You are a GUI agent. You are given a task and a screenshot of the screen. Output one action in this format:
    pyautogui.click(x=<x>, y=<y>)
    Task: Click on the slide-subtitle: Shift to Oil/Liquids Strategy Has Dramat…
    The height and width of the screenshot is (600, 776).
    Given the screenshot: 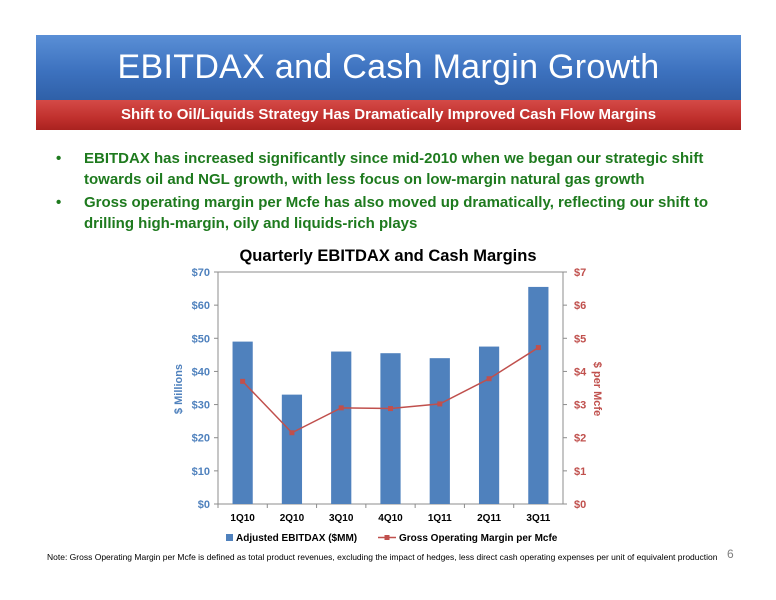 What is the action you would take?
    pyautogui.click(x=388, y=115)
    